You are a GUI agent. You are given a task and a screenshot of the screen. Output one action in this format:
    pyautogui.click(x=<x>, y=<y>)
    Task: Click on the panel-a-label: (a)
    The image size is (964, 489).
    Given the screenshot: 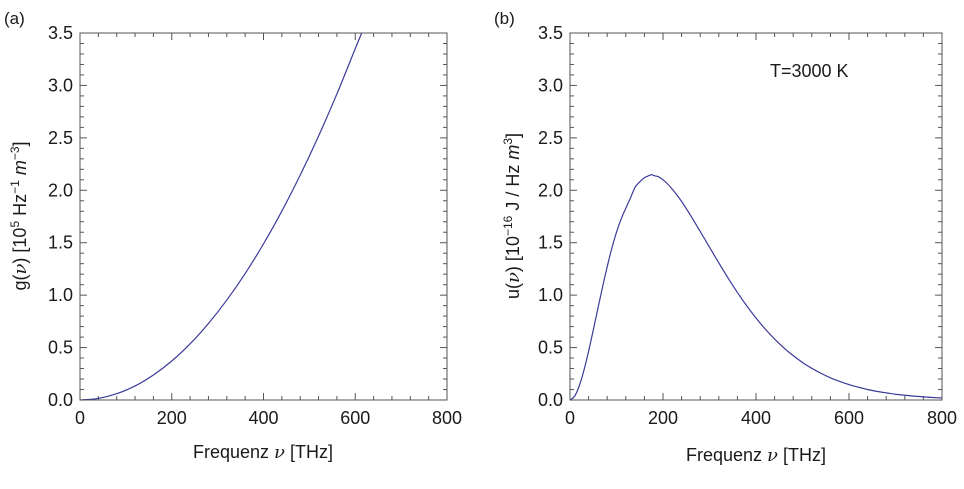 What is the action you would take?
    pyautogui.click(x=14, y=18)
    